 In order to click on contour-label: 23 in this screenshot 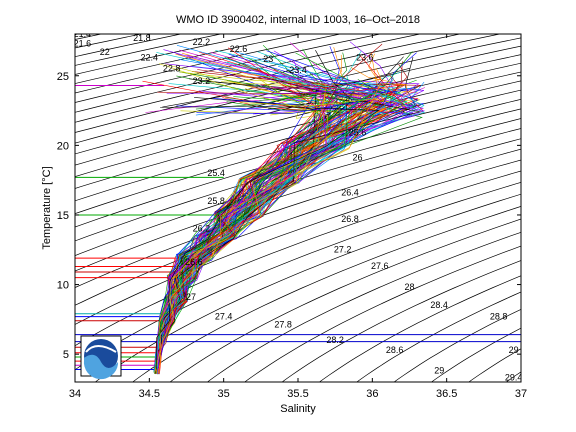, I will do `click(268, 59)`.